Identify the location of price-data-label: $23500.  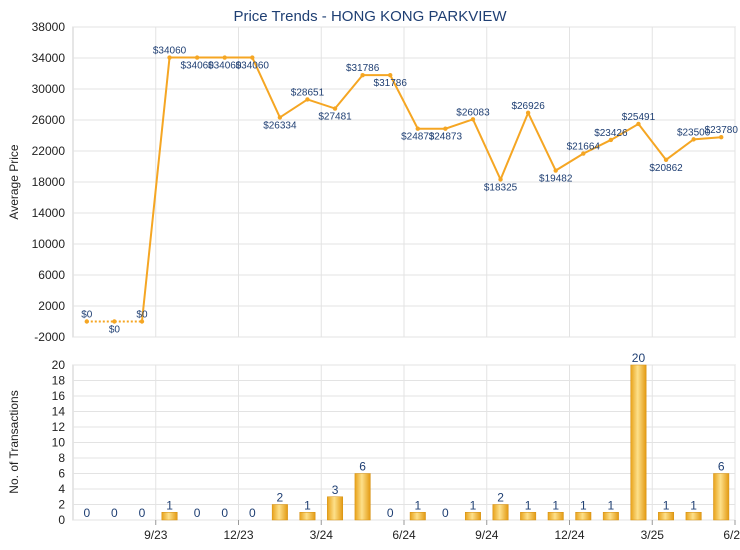
(694, 132).